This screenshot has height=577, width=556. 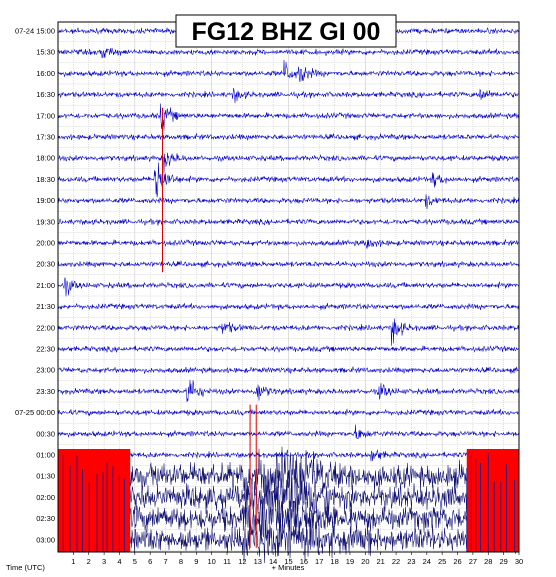 What do you see at coordinates (503, 561) in the screenshot?
I see `x-tick-label: 29` at bounding box center [503, 561].